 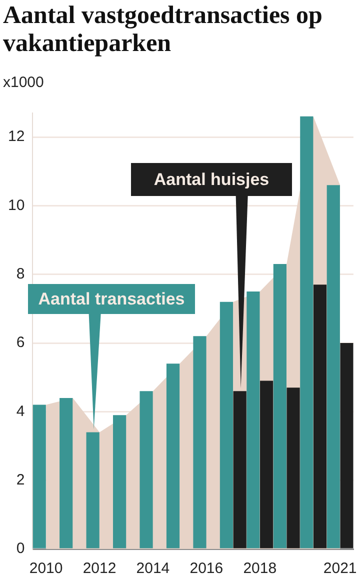 What do you see at coordinates (20, 343) in the screenshot?
I see `y-tick-label: 6` at bounding box center [20, 343].